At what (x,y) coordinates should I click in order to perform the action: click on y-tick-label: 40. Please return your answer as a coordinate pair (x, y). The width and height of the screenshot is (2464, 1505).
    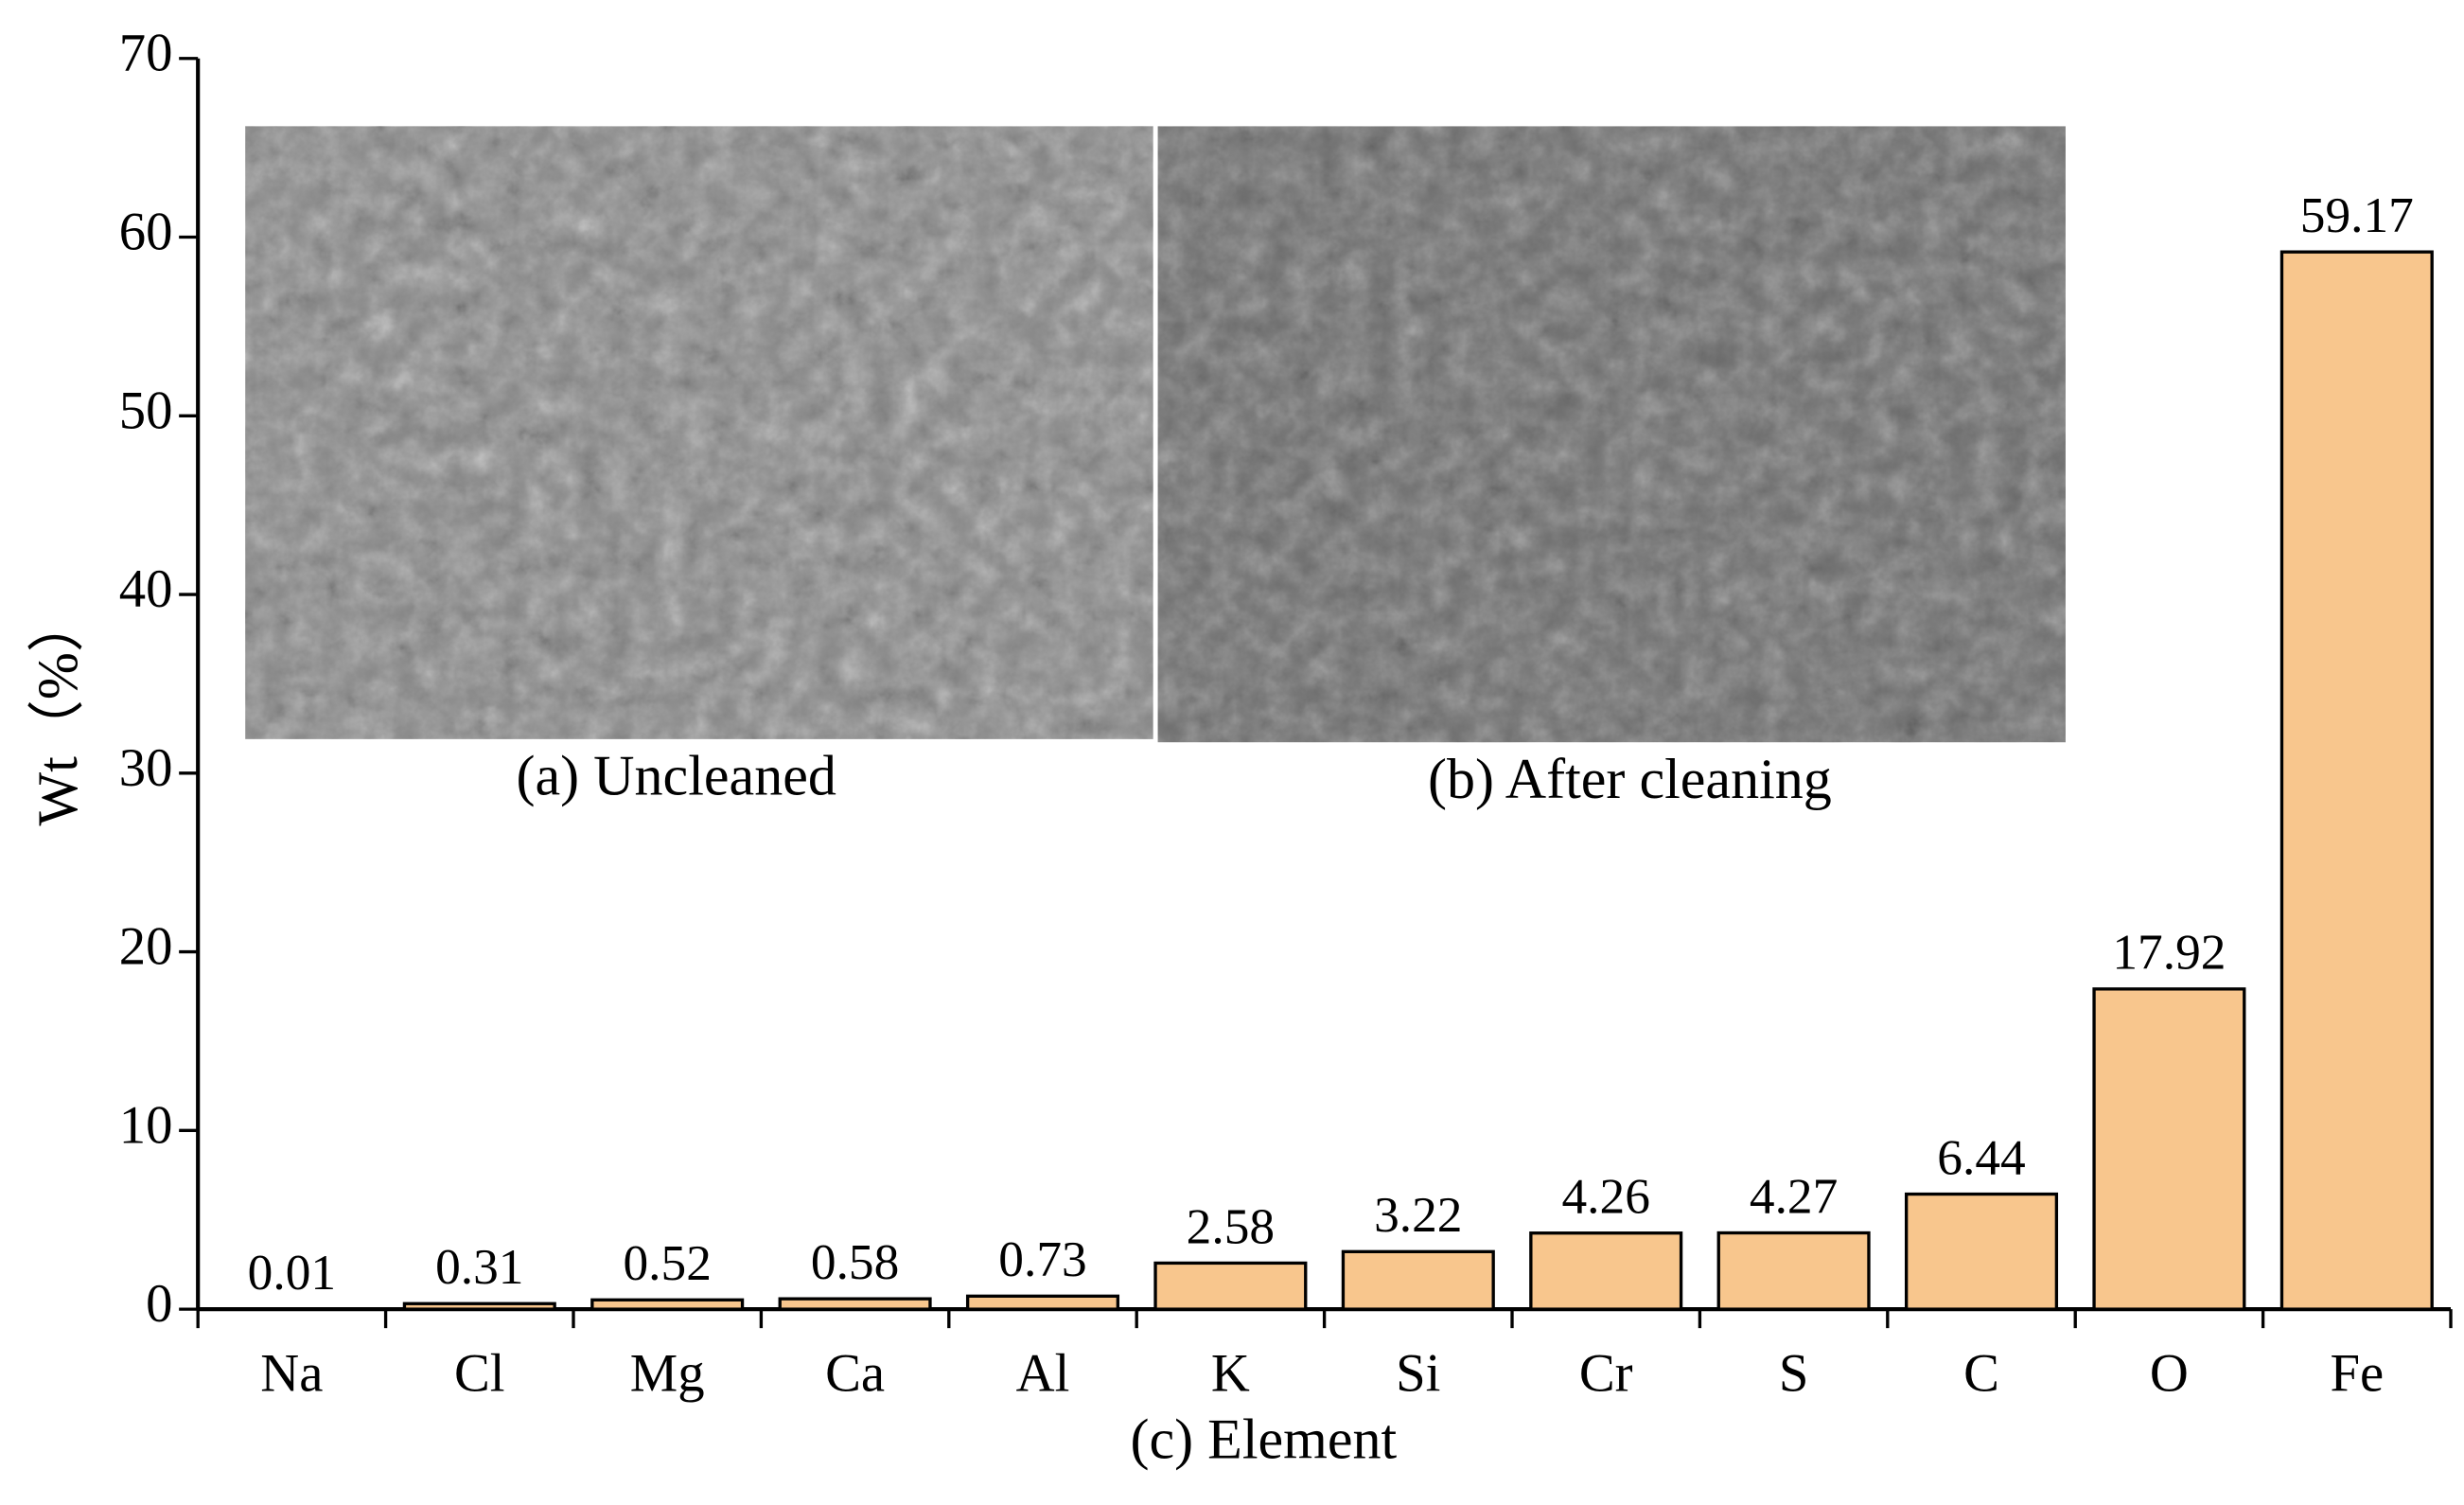
    Looking at the image, I should click on (146, 589).